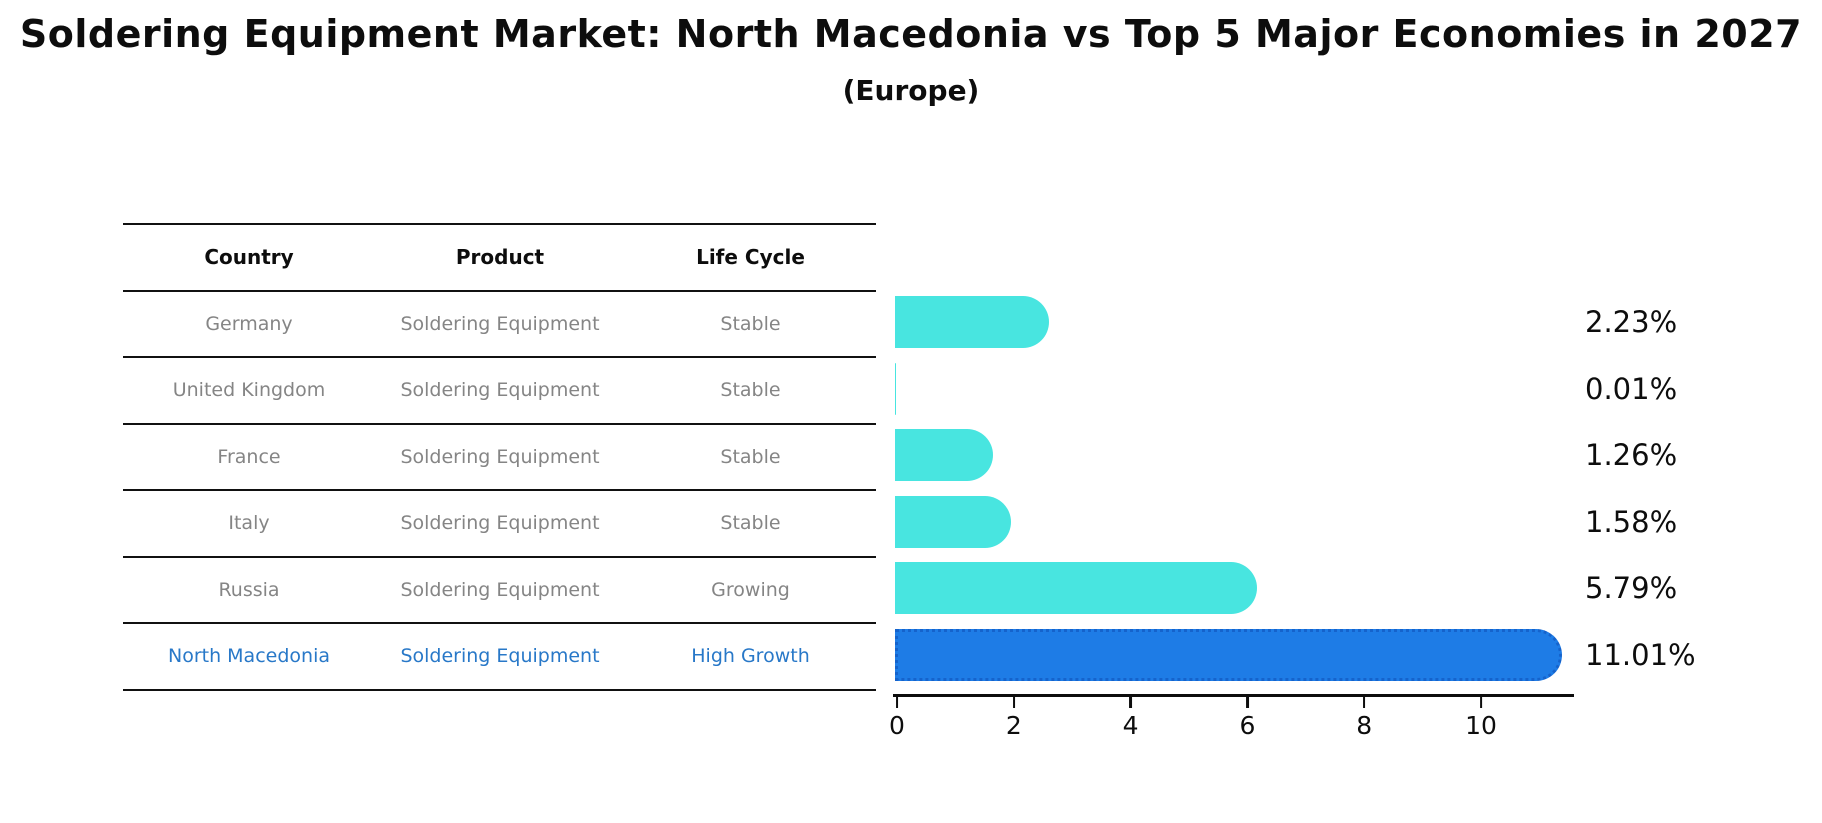 Image resolution: width=1822 pixels, height=823 pixels. I want to click on country-cell: United Kingdom, so click(249, 390).